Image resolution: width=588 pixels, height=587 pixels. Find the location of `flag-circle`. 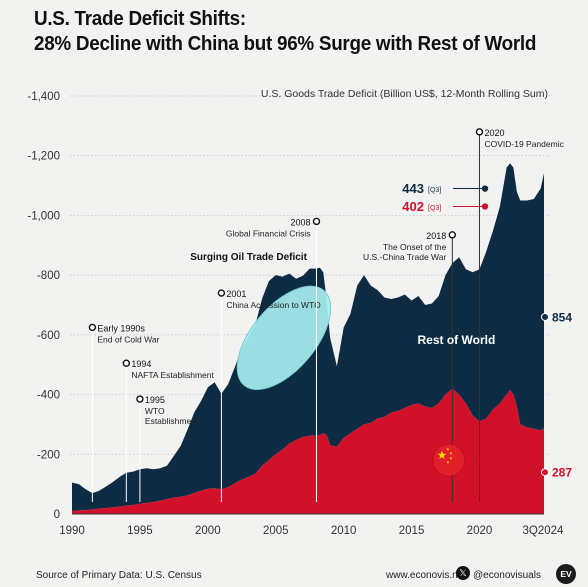

flag-circle is located at coordinates (449, 460).